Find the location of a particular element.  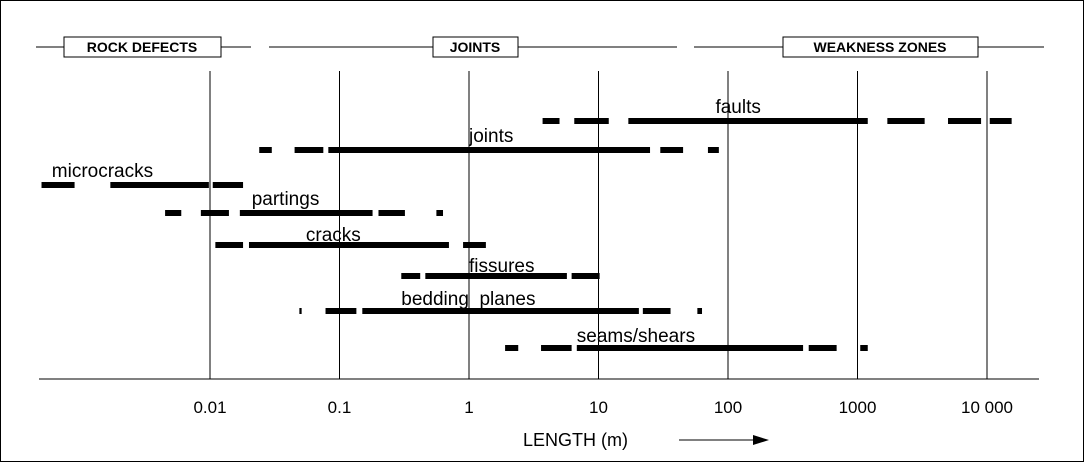

weakness-zones-label: WEAKNESS ZONES is located at coordinates (879, 47).